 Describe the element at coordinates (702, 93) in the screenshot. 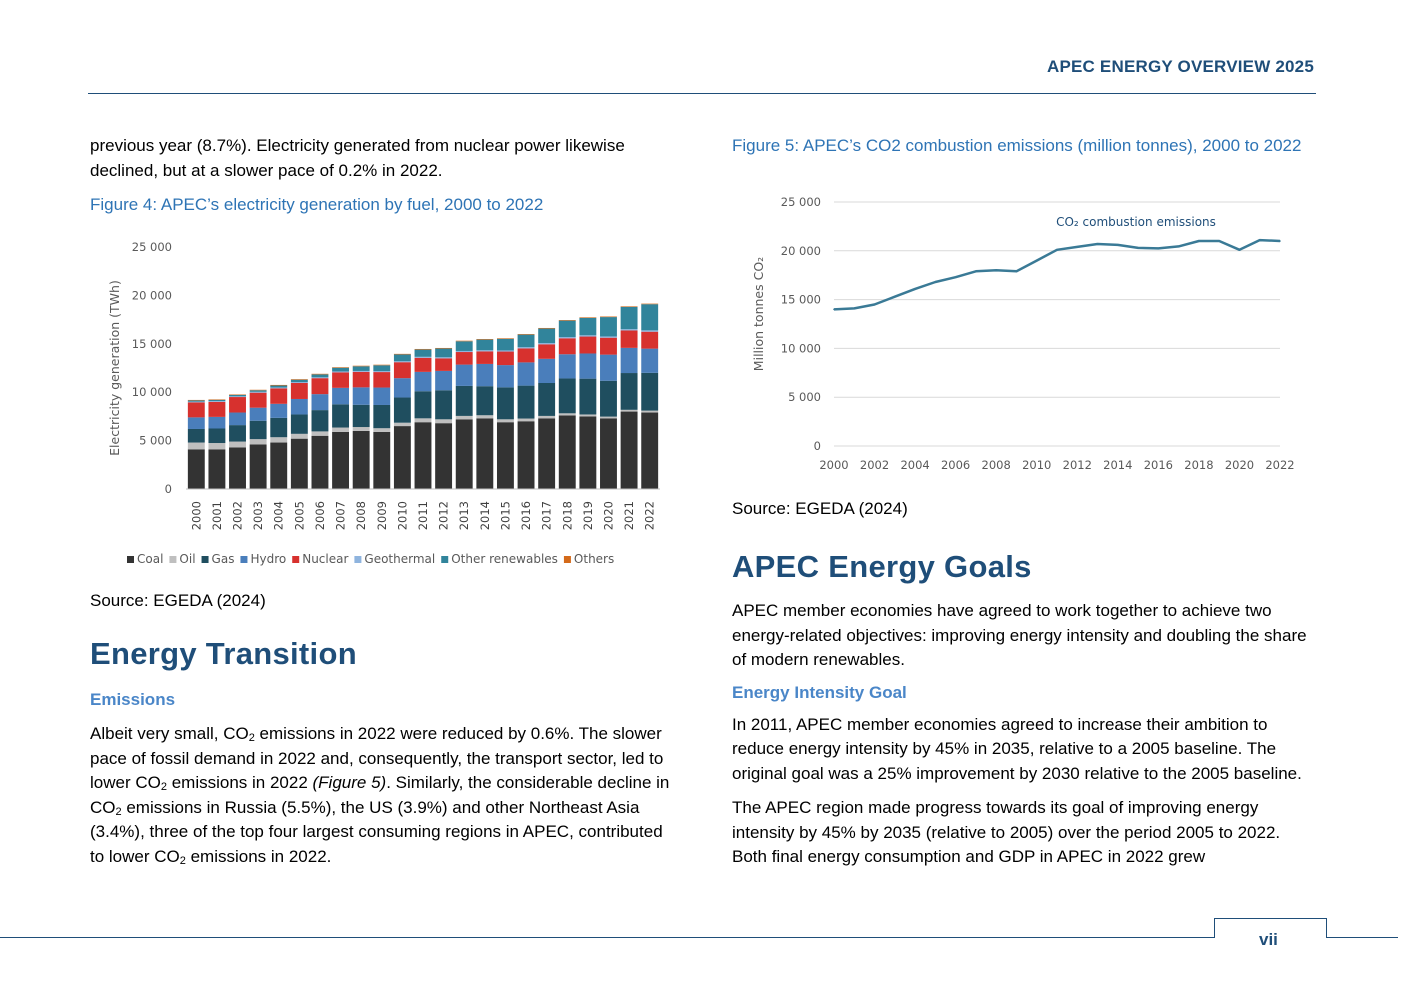

I see `header-divider` at that location.